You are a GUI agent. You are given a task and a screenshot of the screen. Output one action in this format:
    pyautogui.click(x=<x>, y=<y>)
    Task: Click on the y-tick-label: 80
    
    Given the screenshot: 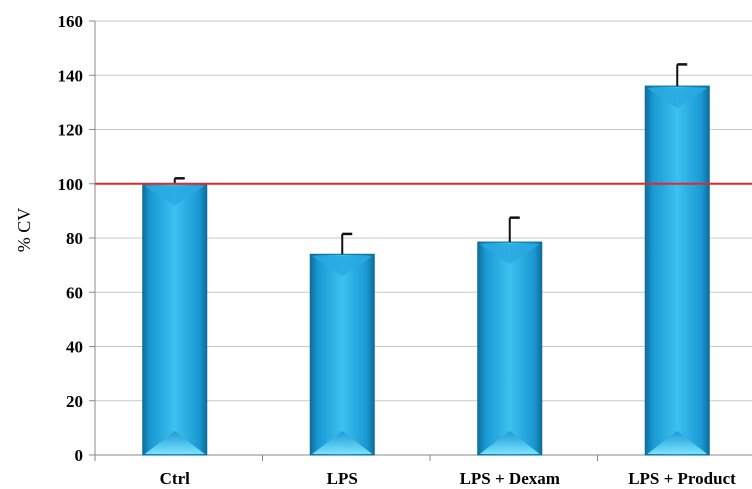 What is the action you would take?
    pyautogui.click(x=74, y=238)
    